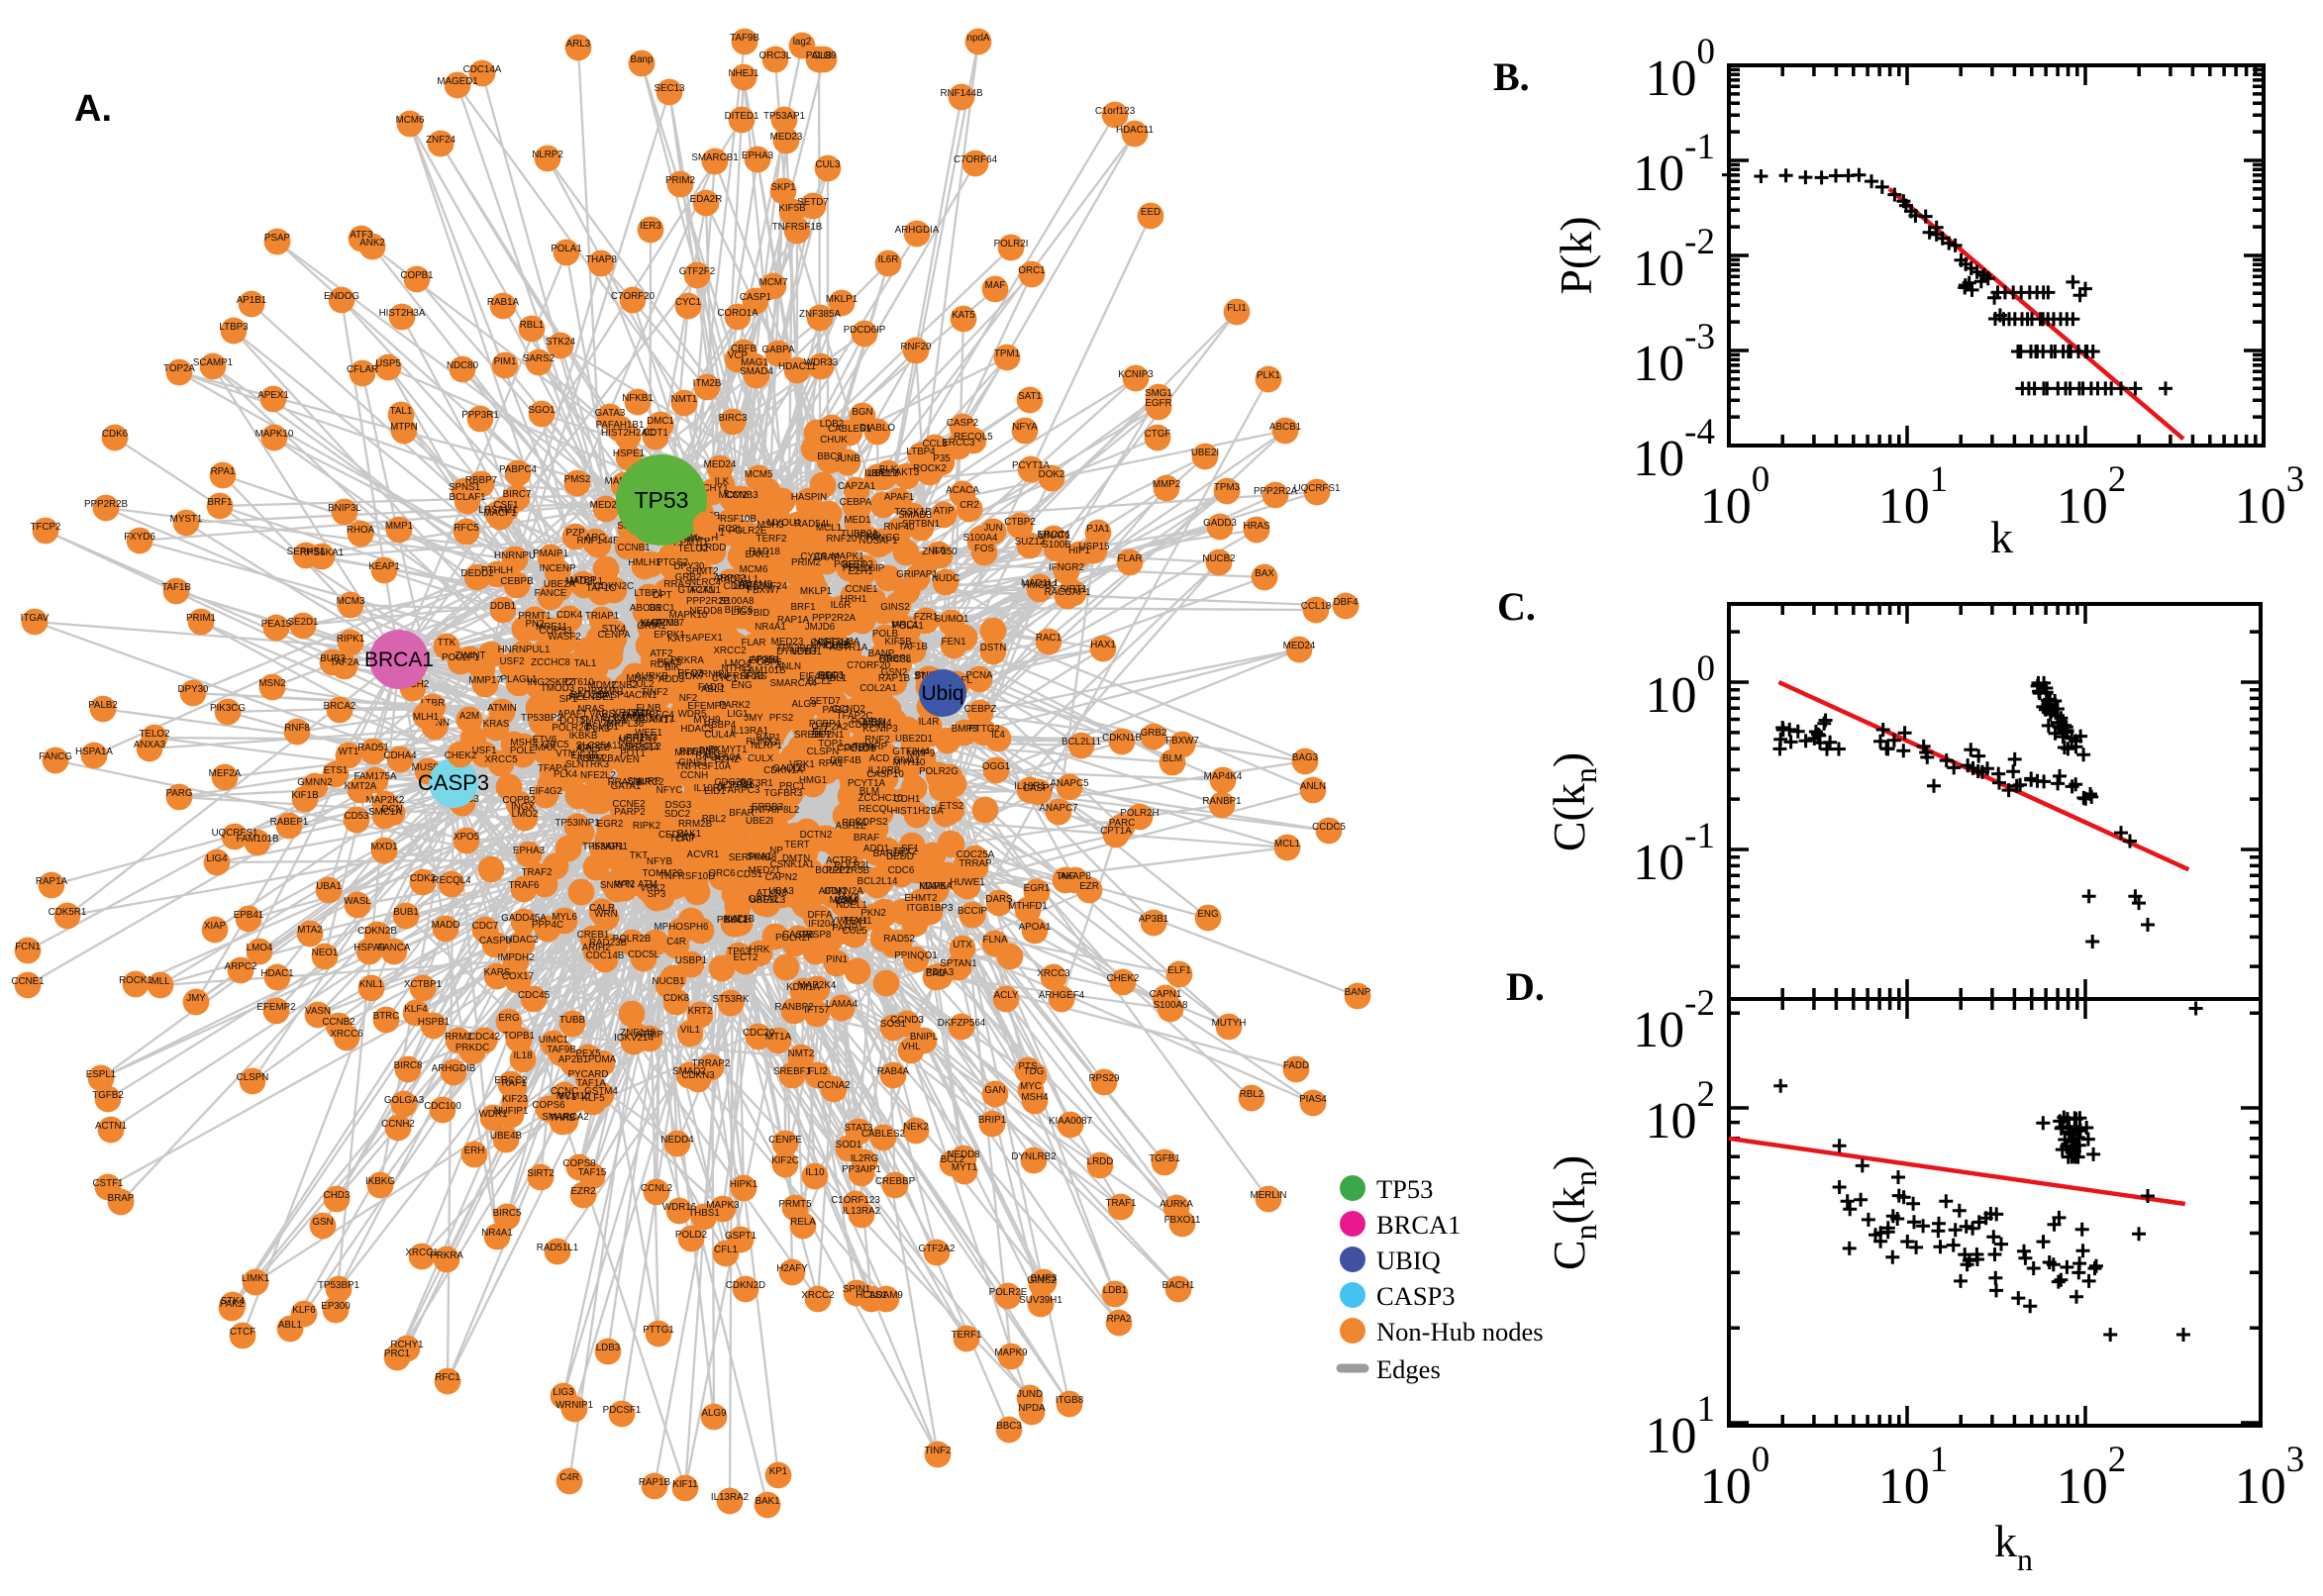 The width and height of the screenshot is (2323, 1596). I want to click on svg-text: HNRNPUL1, so click(525, 650).